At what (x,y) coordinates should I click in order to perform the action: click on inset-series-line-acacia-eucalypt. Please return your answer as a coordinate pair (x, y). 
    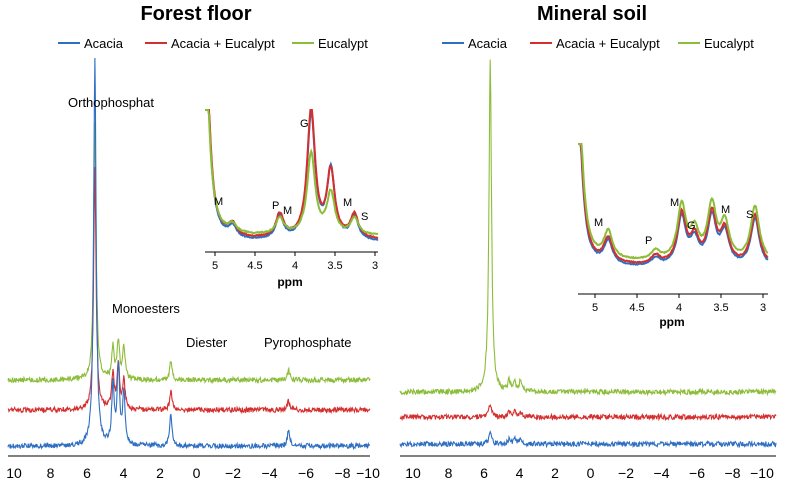
    Looking at the image, I should click on (673, 203).